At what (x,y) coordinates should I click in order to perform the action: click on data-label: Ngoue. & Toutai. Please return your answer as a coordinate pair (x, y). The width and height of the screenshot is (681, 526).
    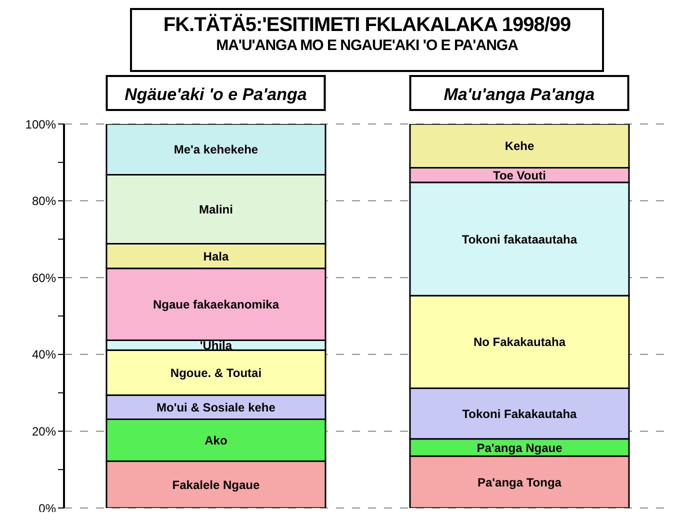
    Looking at the image, I should click on (216, 373).